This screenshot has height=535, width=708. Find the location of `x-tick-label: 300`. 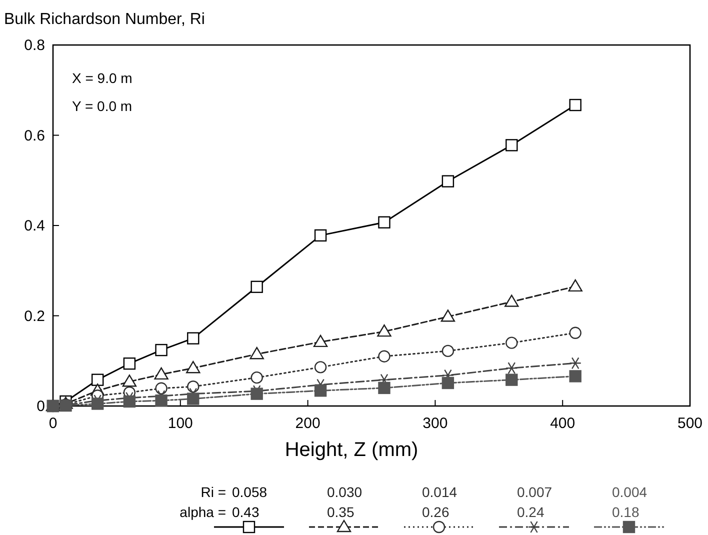

x-tick-label: 300 is located at coordinates (435, 423).